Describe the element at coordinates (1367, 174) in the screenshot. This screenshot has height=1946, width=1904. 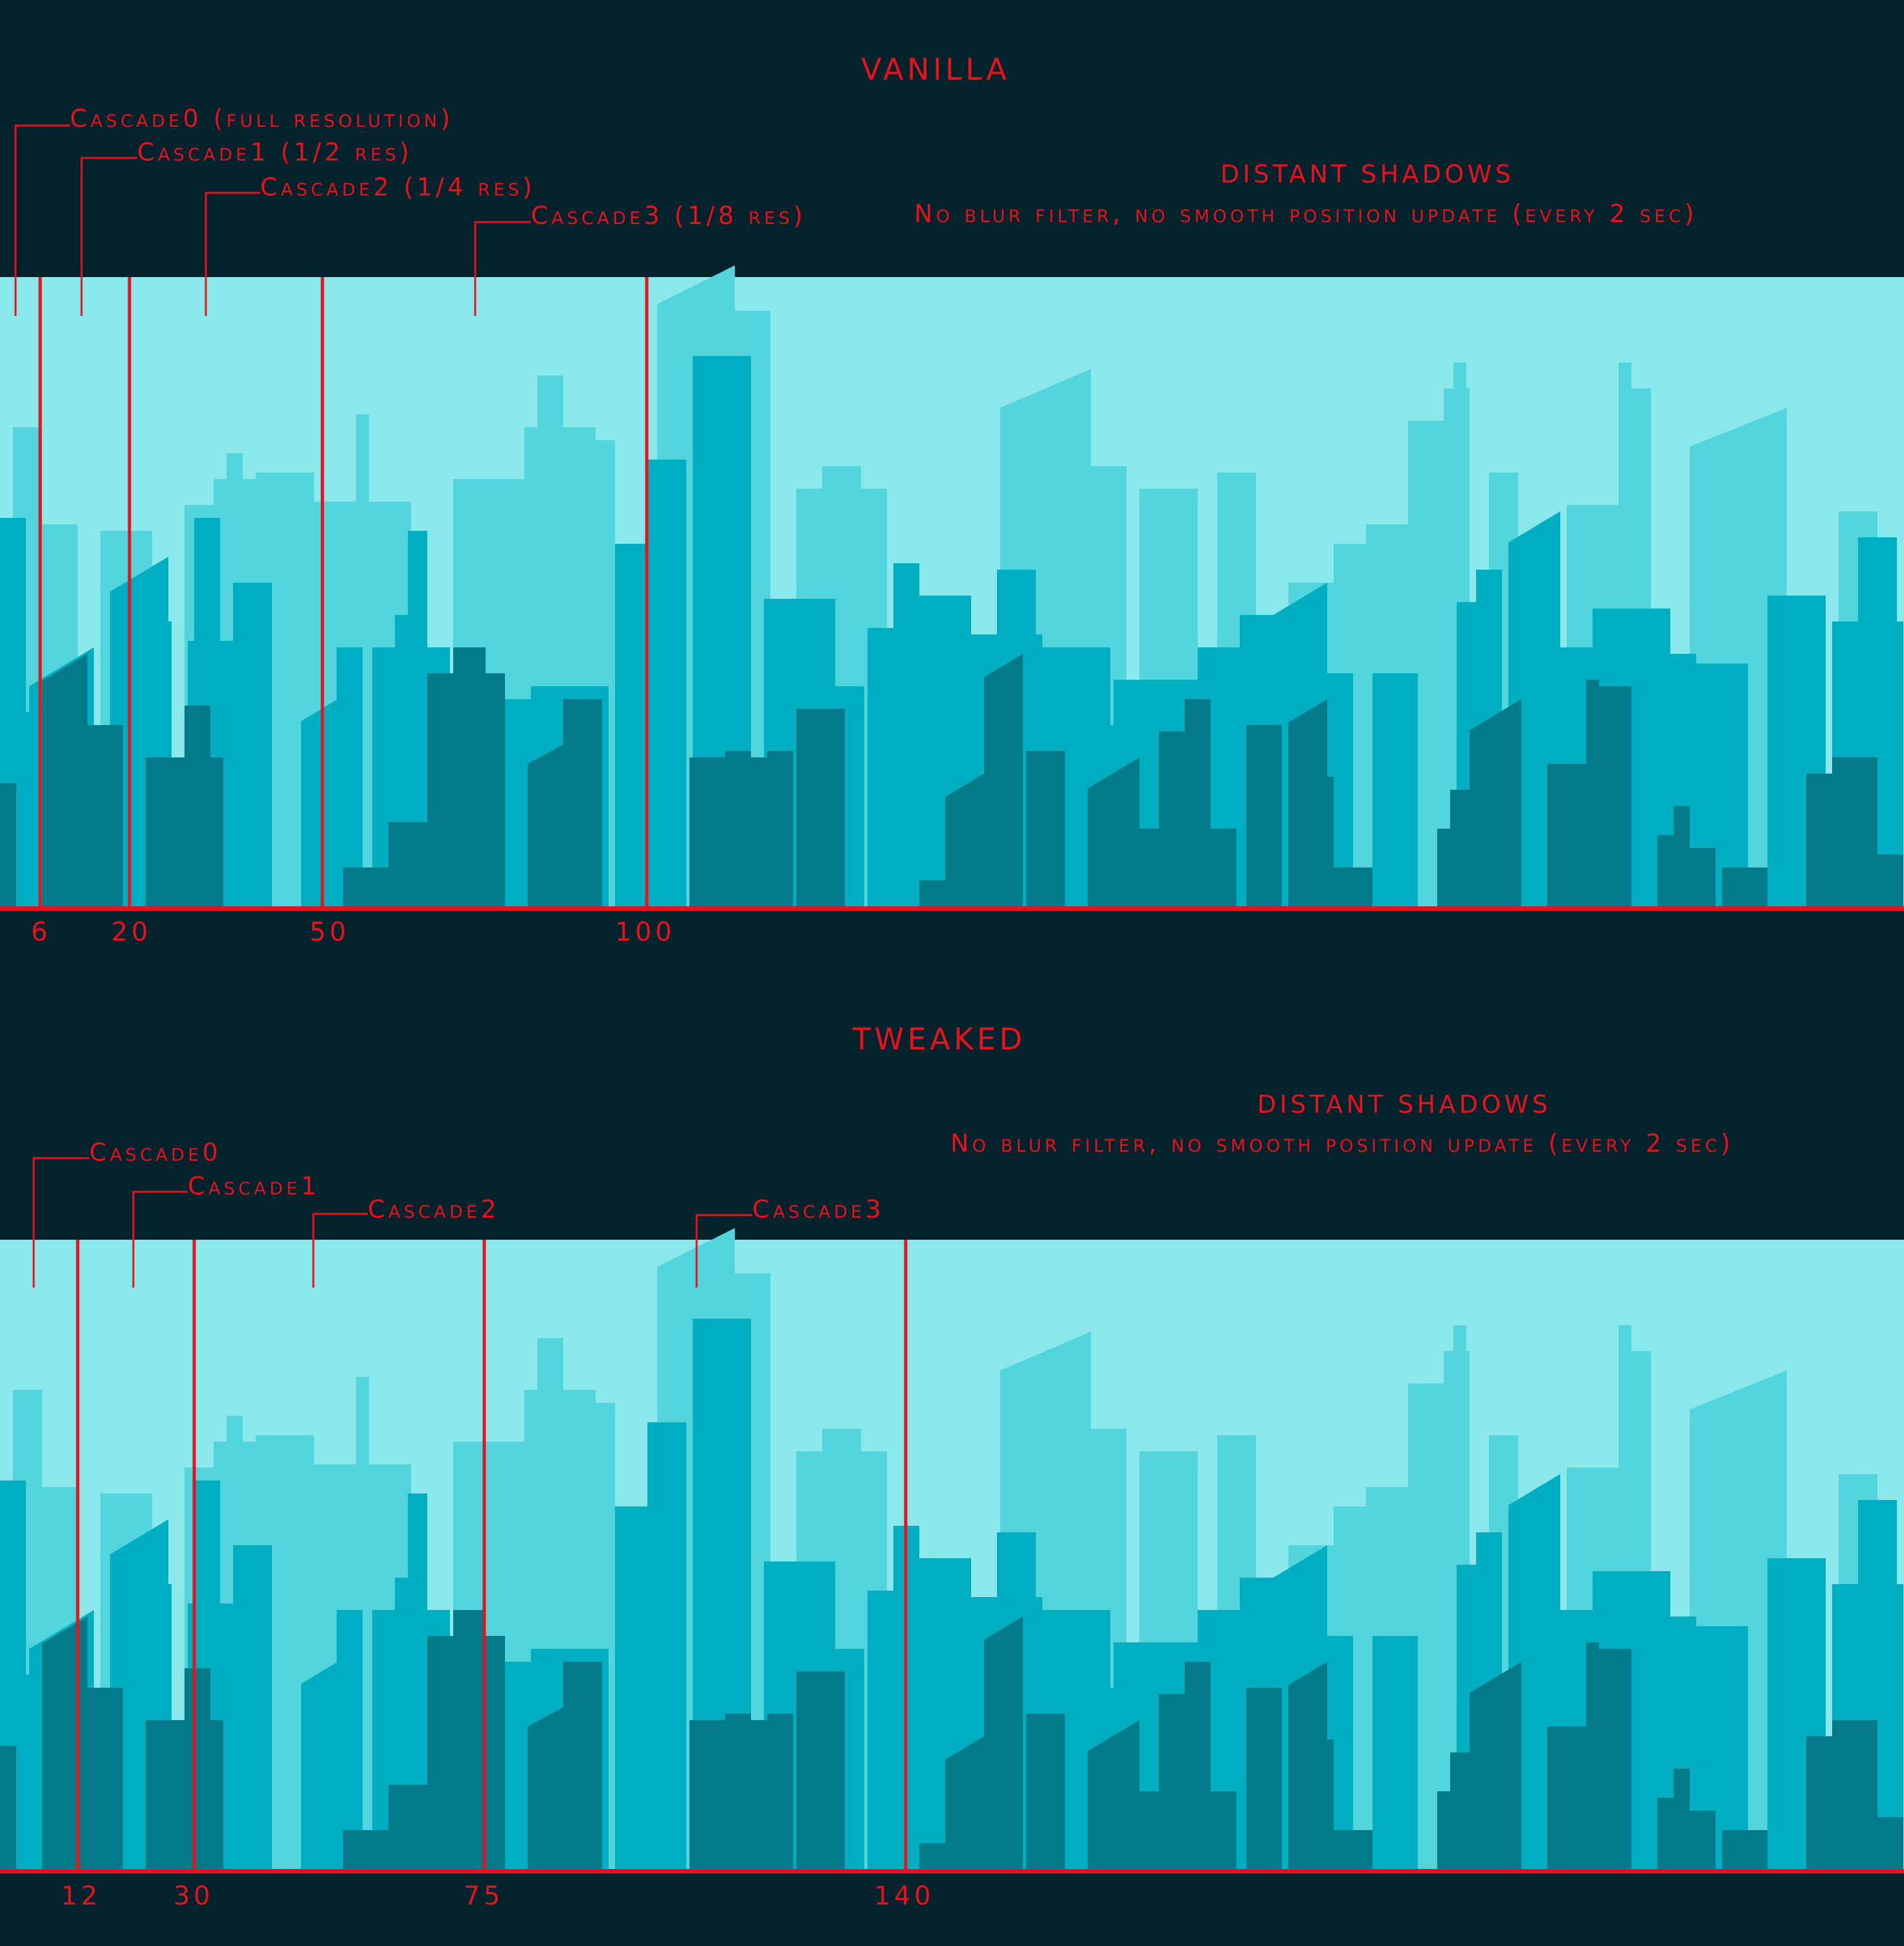
I see `vanilla-distant-shadows-heading: DISTANT SHADOWS` at that location.